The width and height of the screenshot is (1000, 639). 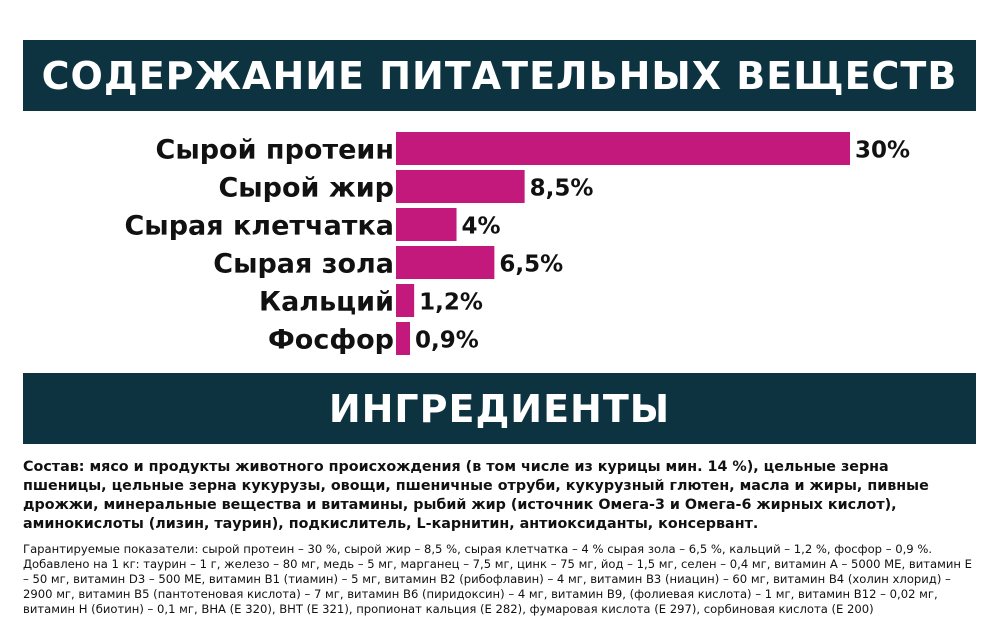 What do you see at coordinates (326, 302) in the screenshot?
I see `category-label-4: Кальций` at bounding box center [326, 302].